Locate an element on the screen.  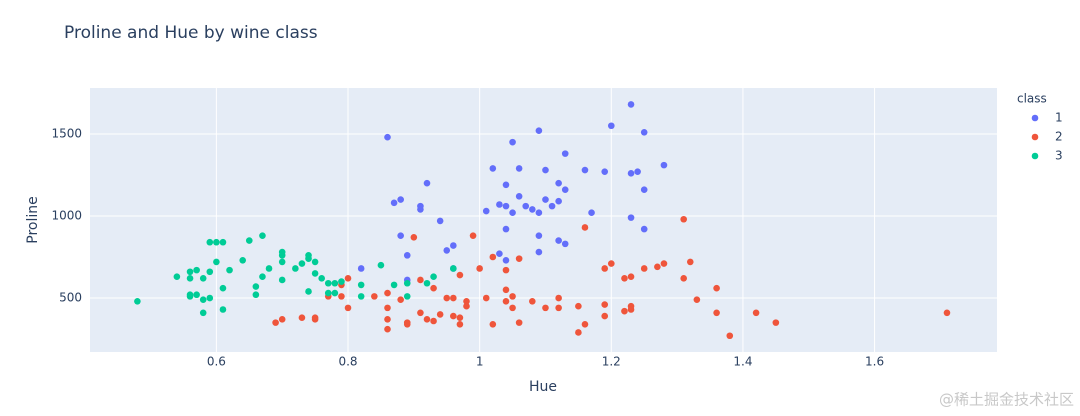
x-tick-label: 1.2 is located at coordinates (611, 362).